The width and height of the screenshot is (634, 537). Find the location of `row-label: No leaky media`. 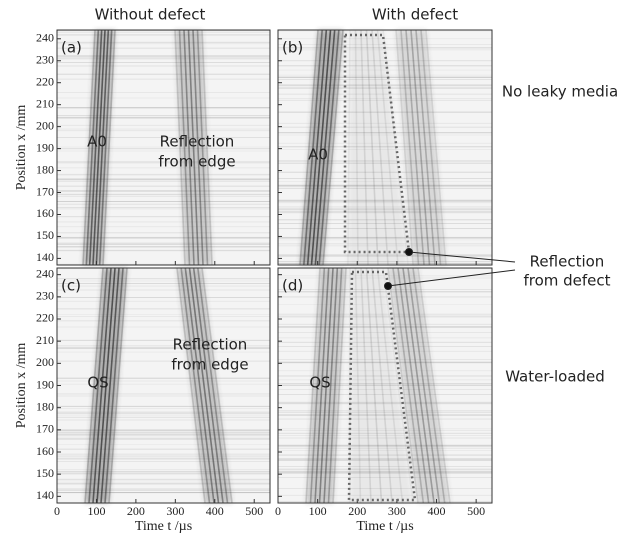

row-label: No leaky media is located at coordinates (560, 92).